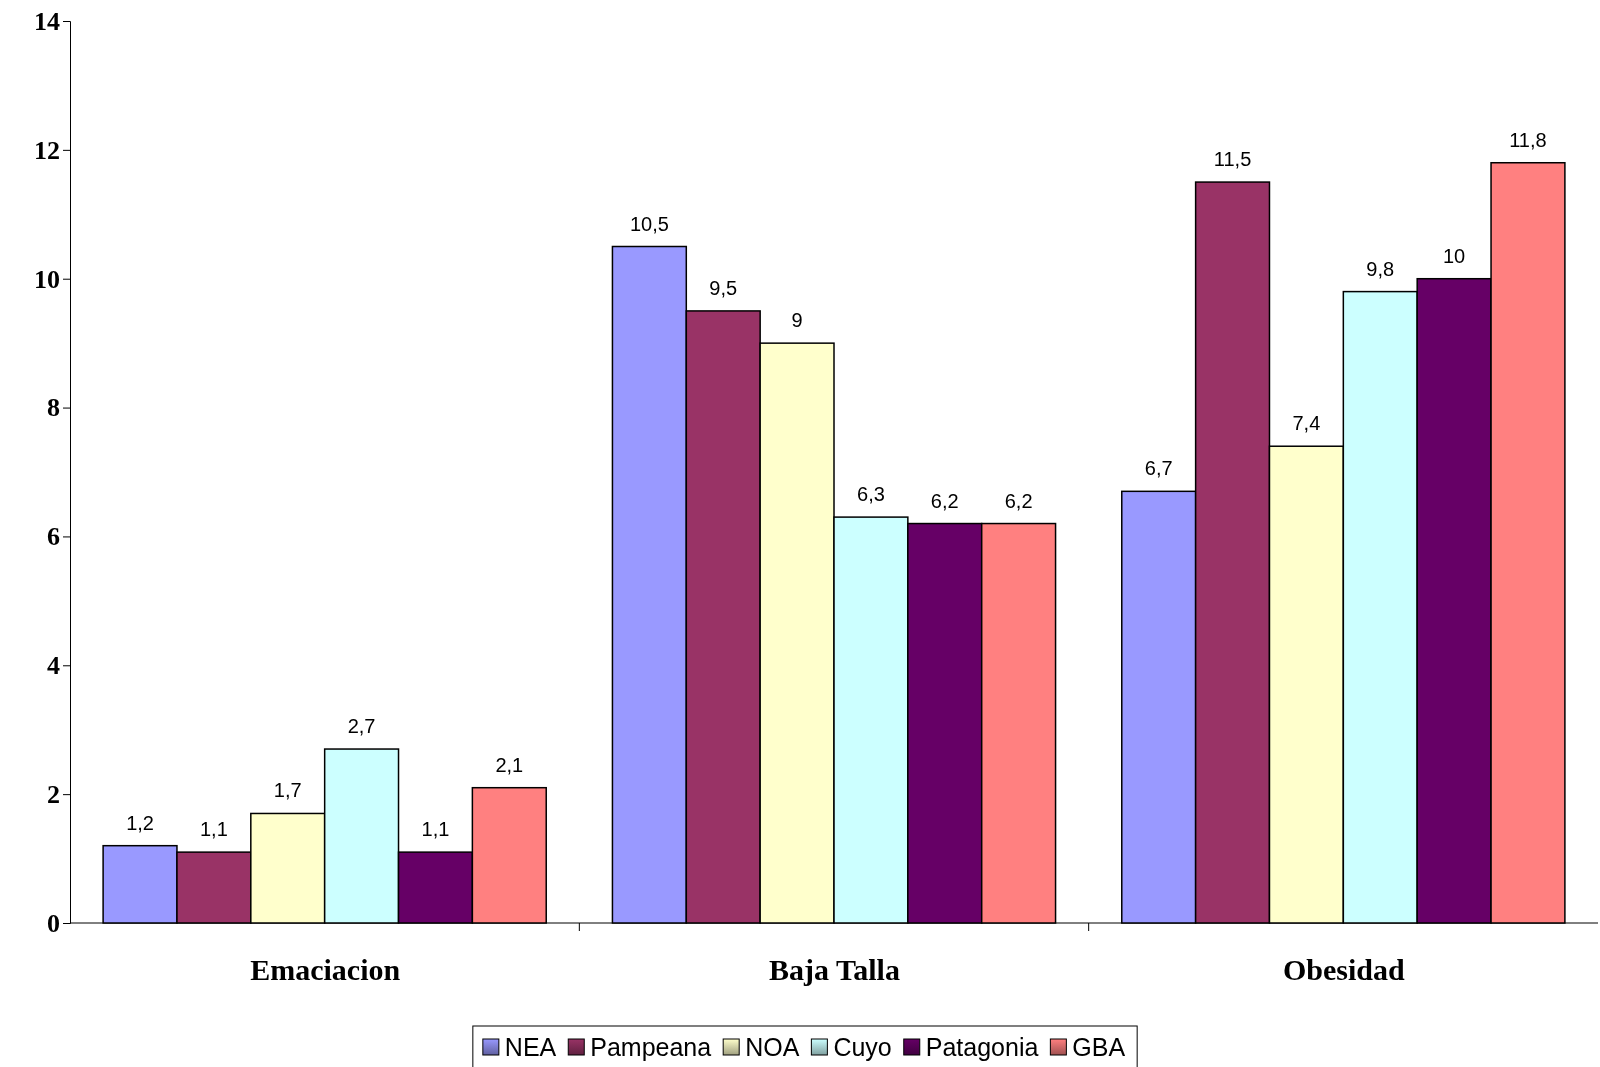 This screenshot has height=1067, width=1600. Describe the element at coordinates (53, 537) in the screenshot. I see `y-tick-label: 6` at that location.